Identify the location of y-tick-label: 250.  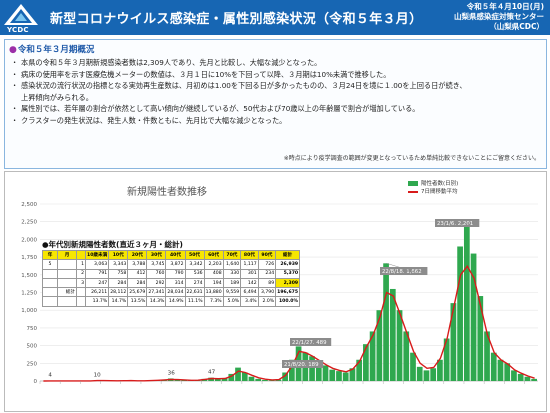
(32, 364).